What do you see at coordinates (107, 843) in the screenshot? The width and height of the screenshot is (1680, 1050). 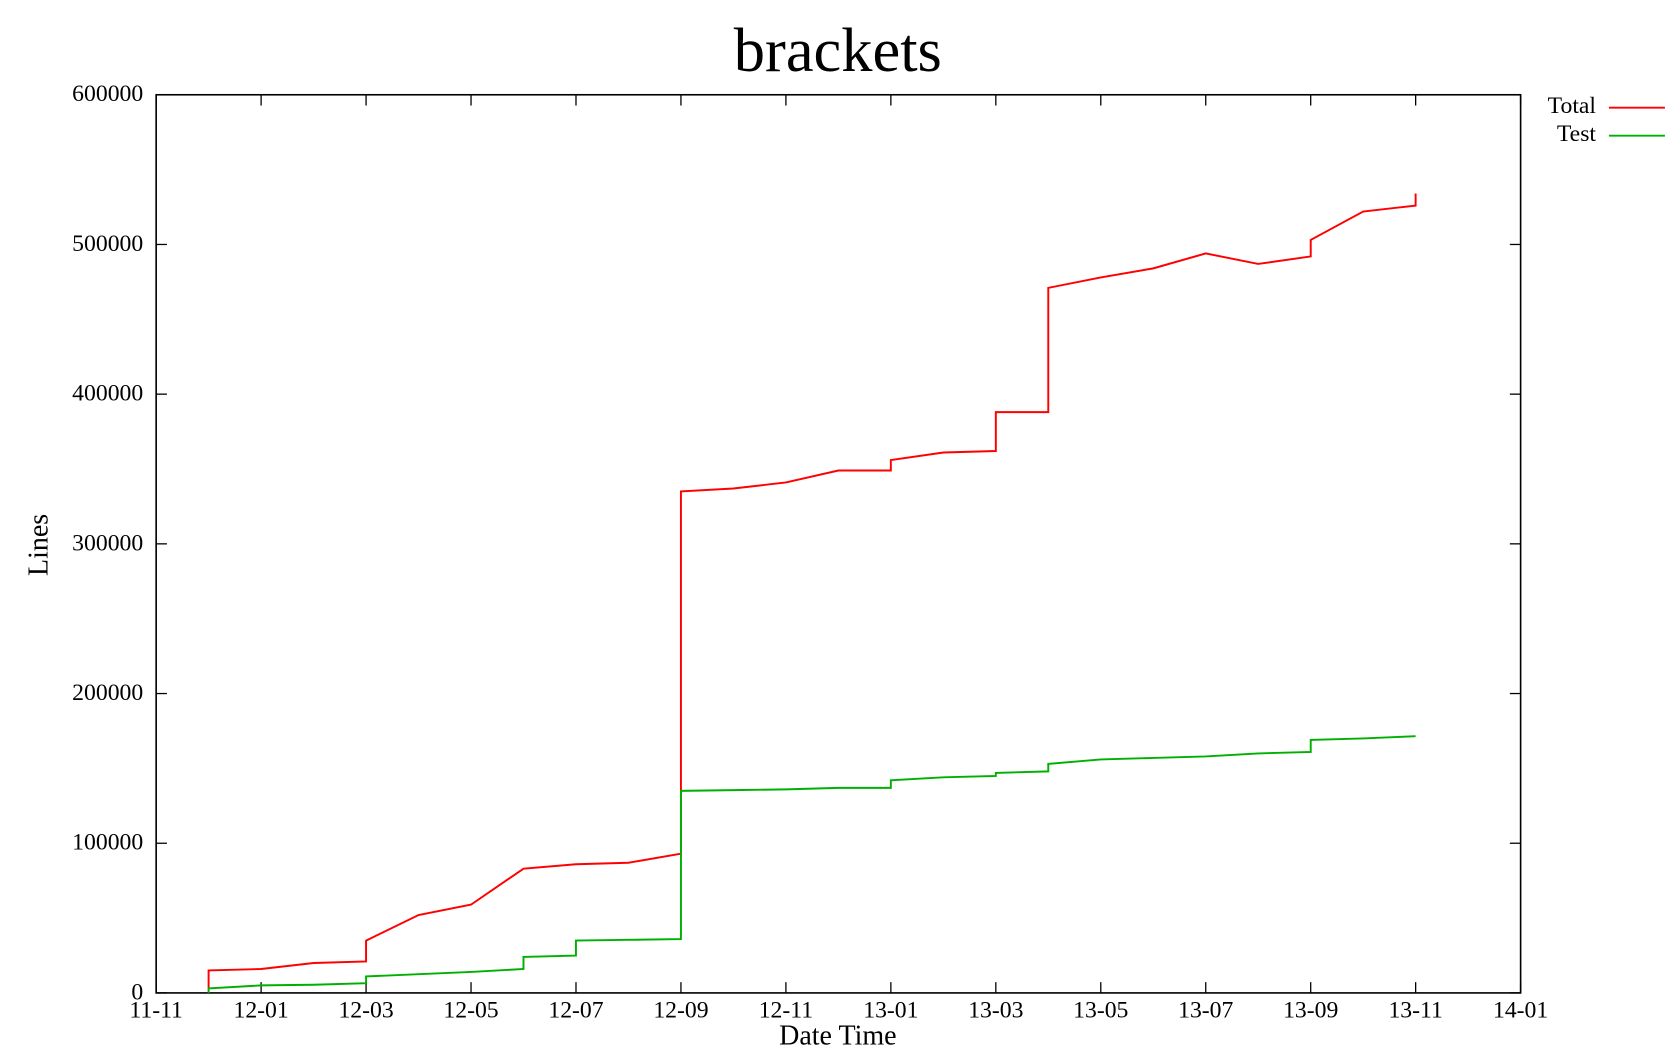 I see `y-tick-label: 100000` at bounding box center [107, 843].